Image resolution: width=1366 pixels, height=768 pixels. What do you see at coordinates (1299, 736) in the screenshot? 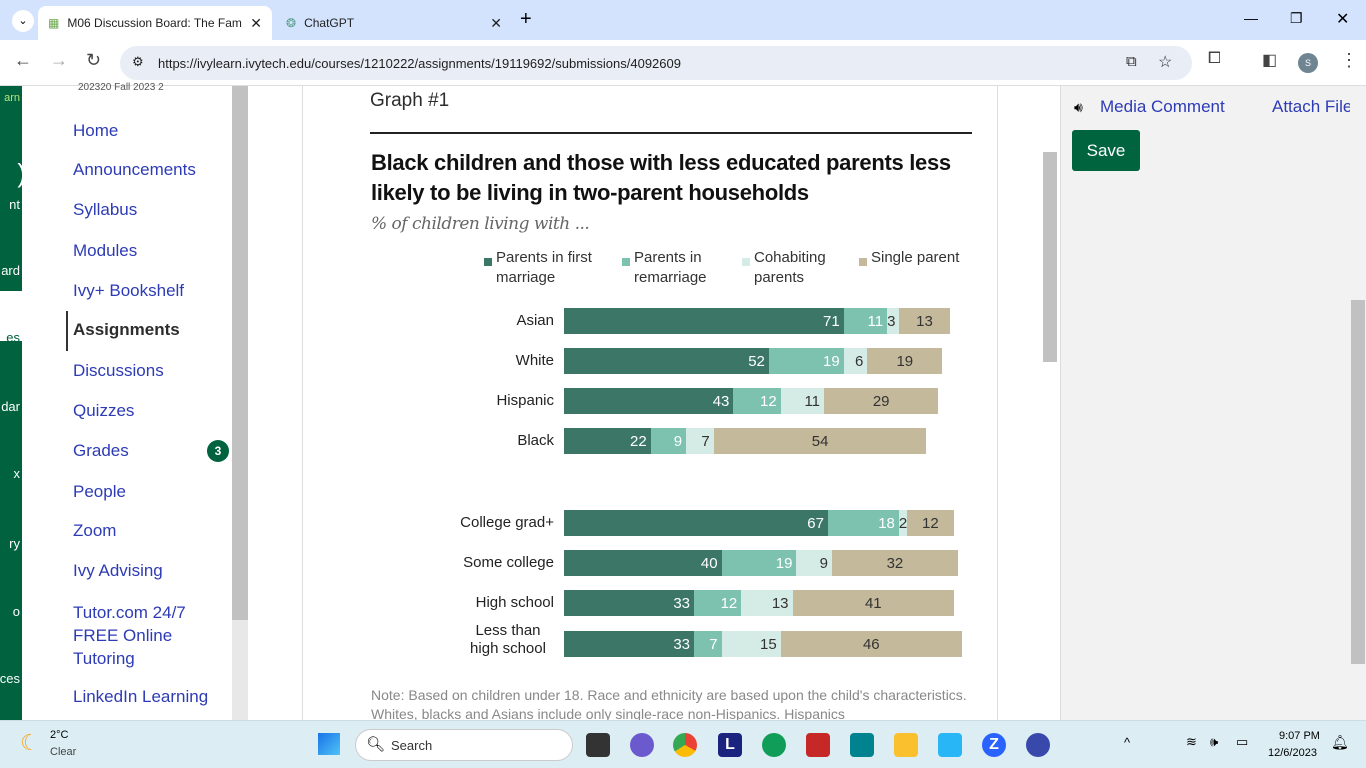
I see `clock-time: 9:07 PM` at bounding box center [1299, 736].